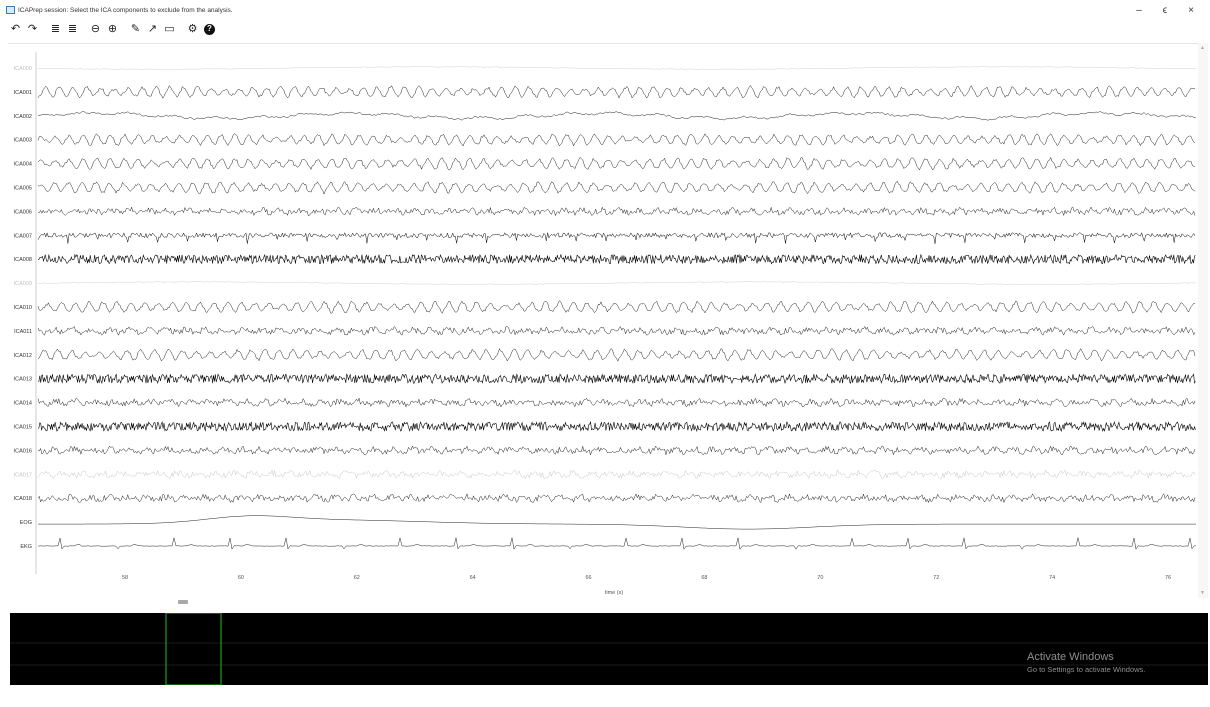  I want to click on zoom-out-icon: ⊖, so click(95, 28).